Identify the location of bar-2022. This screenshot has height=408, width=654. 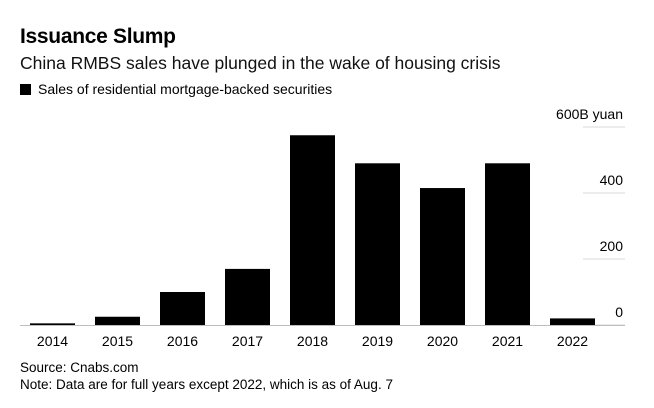
(572, 321).